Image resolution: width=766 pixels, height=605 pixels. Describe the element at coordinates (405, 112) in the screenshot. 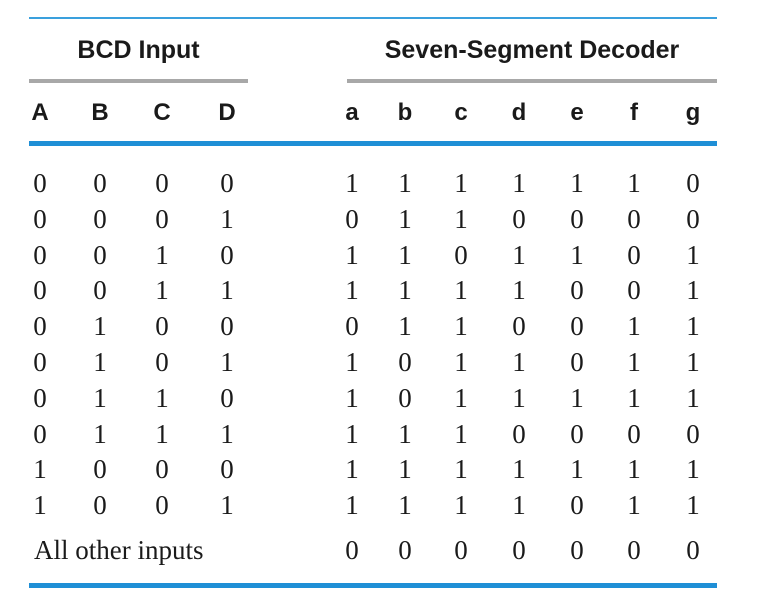

I see `column-header-segment-b: b` at that location.